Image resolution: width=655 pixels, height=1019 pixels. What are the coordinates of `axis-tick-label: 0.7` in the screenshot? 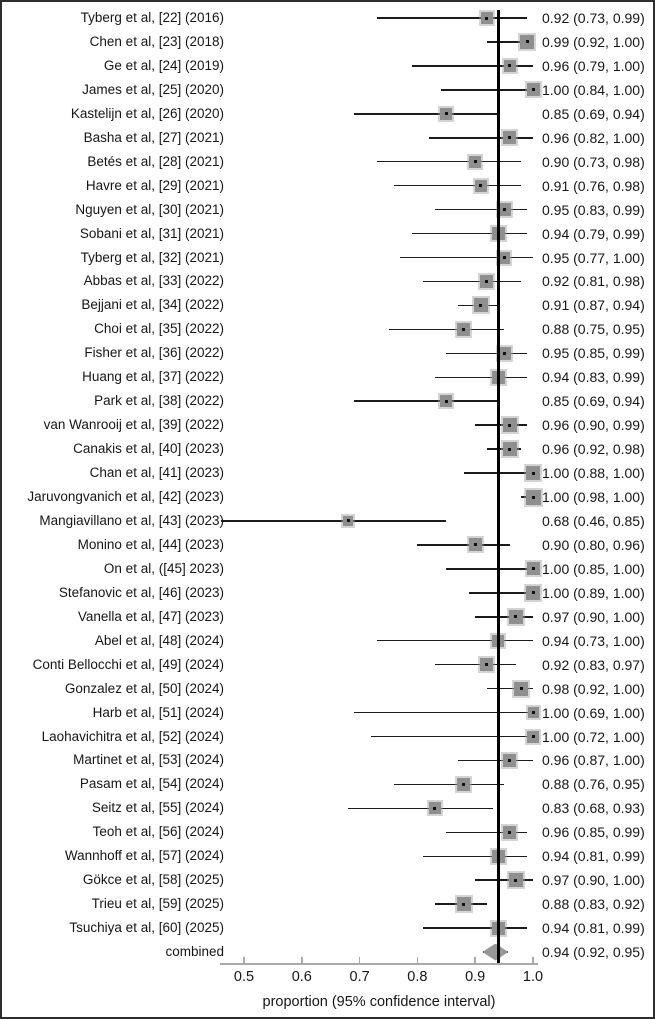 It's located at (359, 977).